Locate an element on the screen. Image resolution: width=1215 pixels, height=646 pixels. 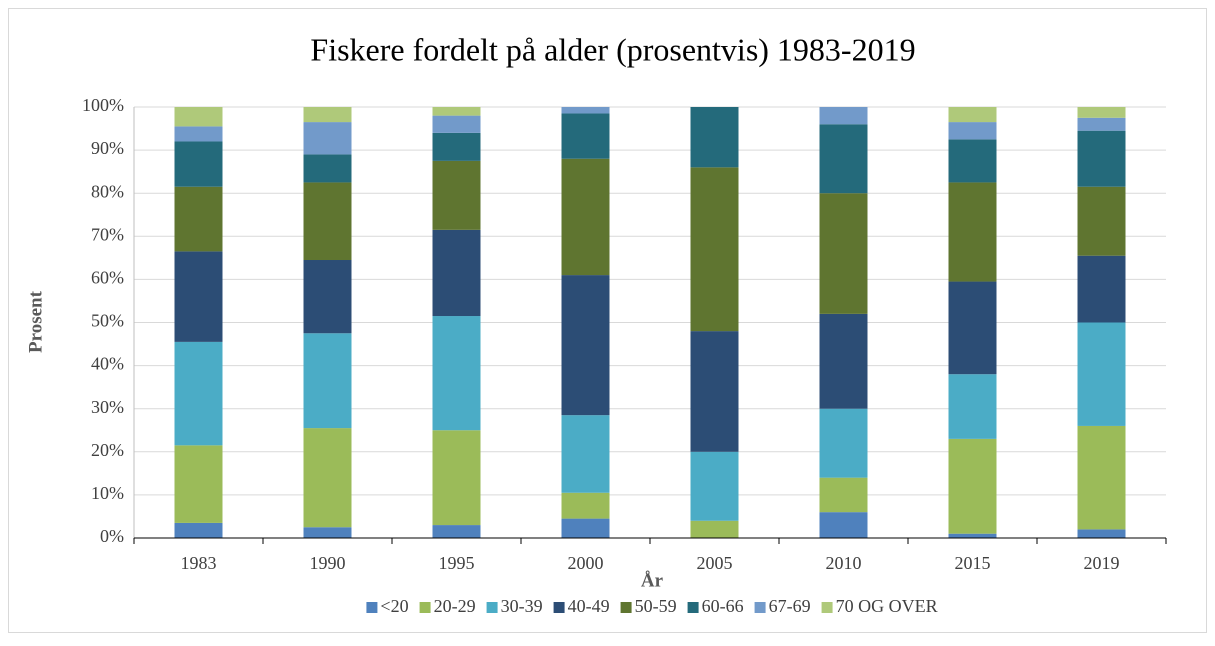
x-tick-label: 1995 is located at coordinates (457, 563).